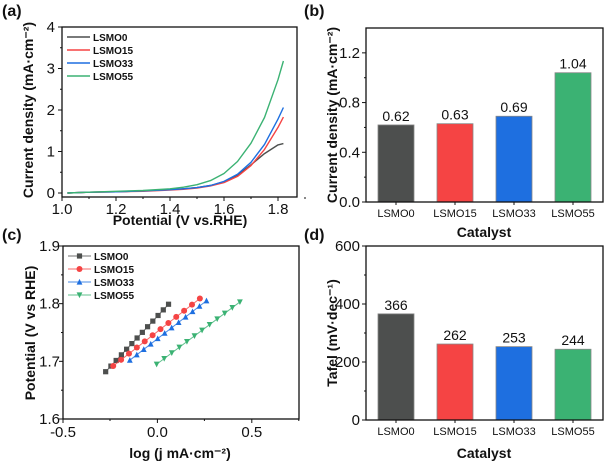 This screenshot has height=465, width=604. What do you see at coordinates (314, 235) in the screenshot?
I see `panel-d-label: (d)` at bounding box center [314, 235].